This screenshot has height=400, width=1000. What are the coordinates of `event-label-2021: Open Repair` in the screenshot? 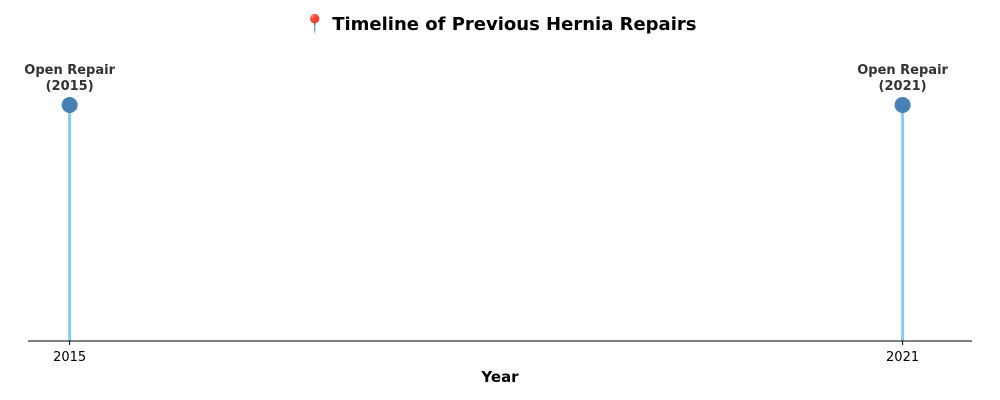 It's located at (902, 70).